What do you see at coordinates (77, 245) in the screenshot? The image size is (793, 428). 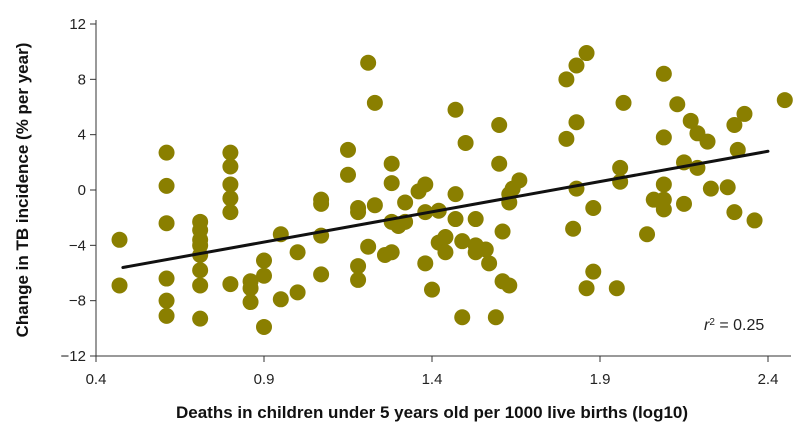 I see `y-tick-label: −4` at bounding box center [77, 245].